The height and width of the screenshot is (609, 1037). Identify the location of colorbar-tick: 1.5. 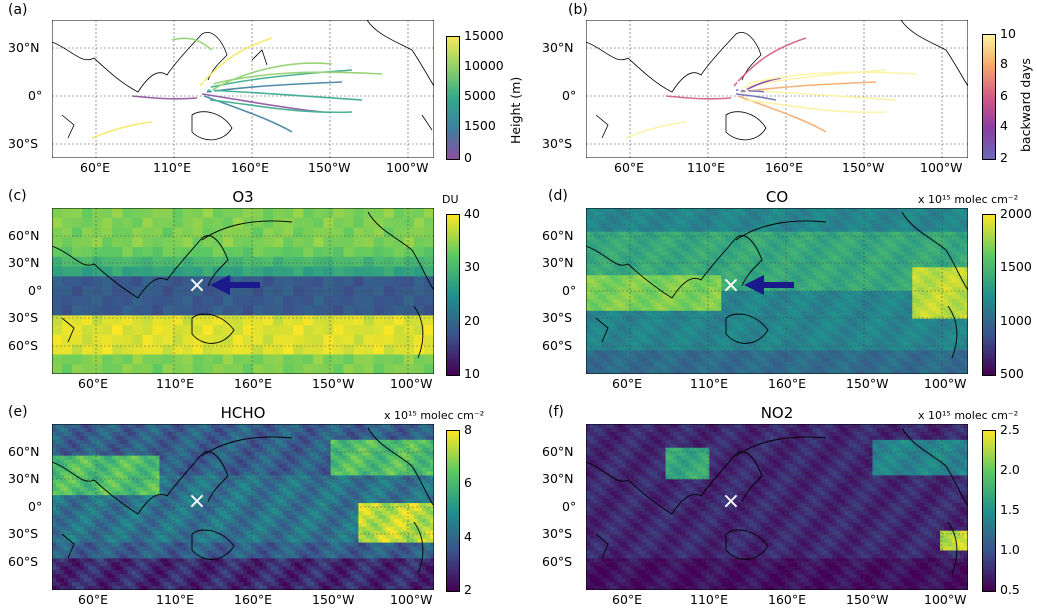
(1010, 509).